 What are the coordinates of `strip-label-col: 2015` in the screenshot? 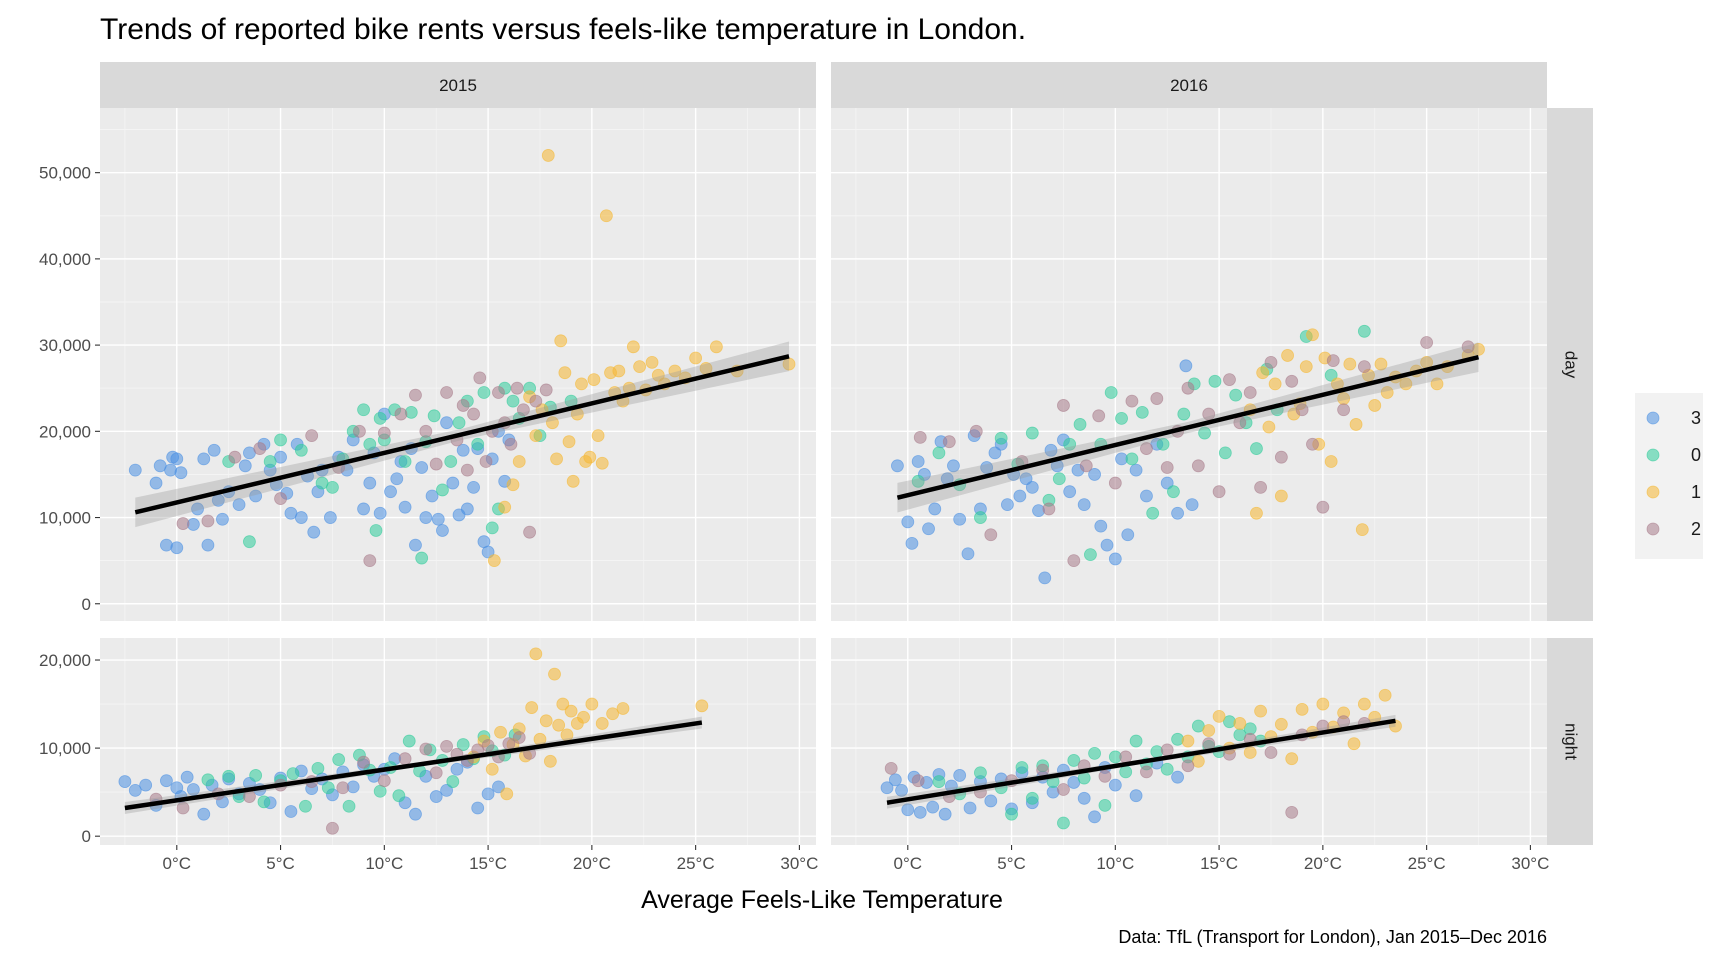 It's located at (458, 85).